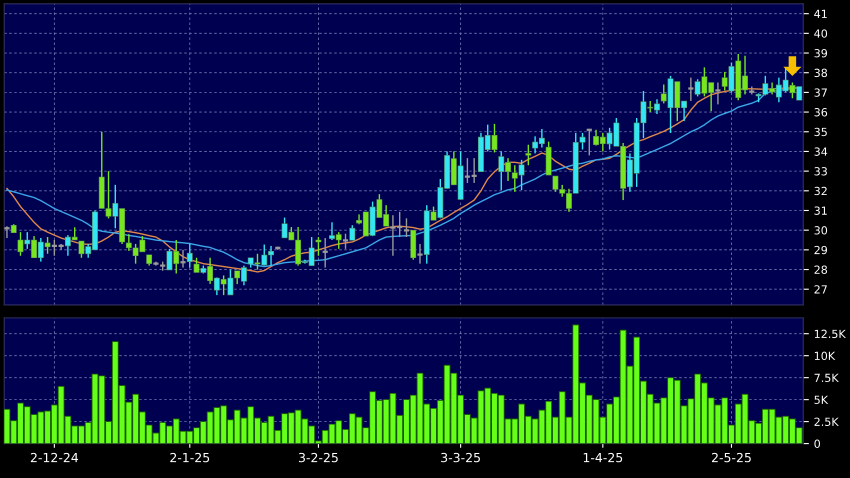 This screenshot has height=478, width=850. I want to click on x-tick-label: 3-3-25, so click(460, 457).